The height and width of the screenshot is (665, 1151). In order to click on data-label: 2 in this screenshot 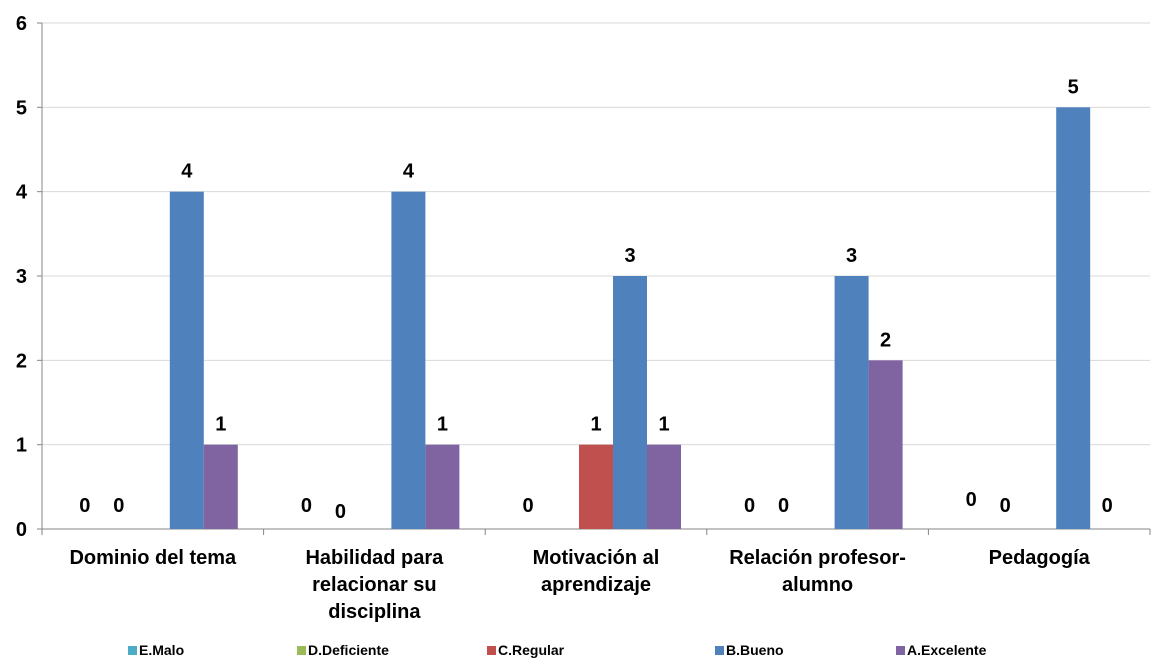, I will do `click(885, 340)`.